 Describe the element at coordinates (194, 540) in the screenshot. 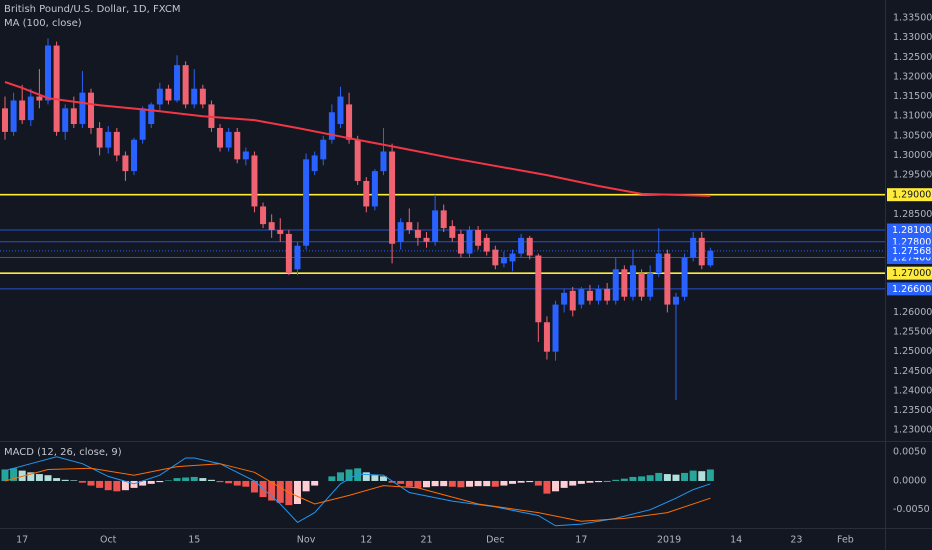

I see `x-tick-label: 15` at that location.